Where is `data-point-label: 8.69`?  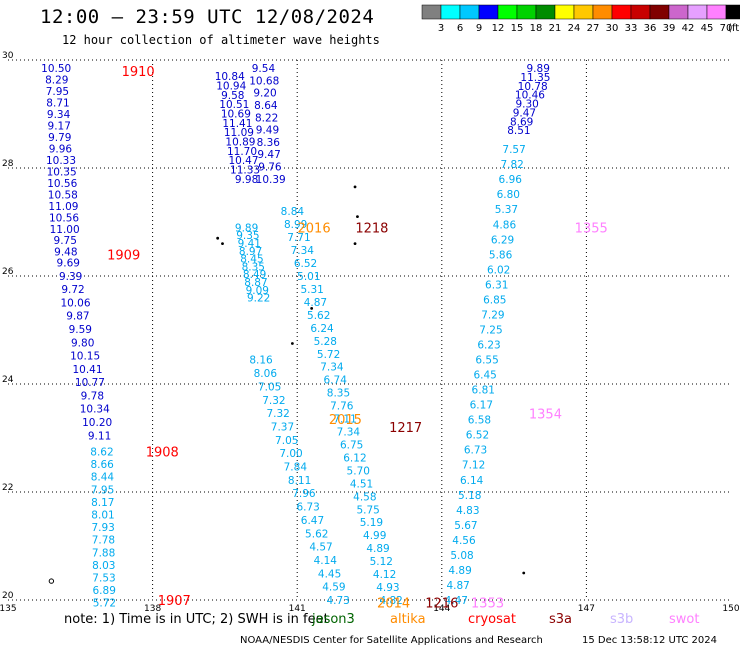 data-point-label: 8.69 is located at coordinates (521, 122).